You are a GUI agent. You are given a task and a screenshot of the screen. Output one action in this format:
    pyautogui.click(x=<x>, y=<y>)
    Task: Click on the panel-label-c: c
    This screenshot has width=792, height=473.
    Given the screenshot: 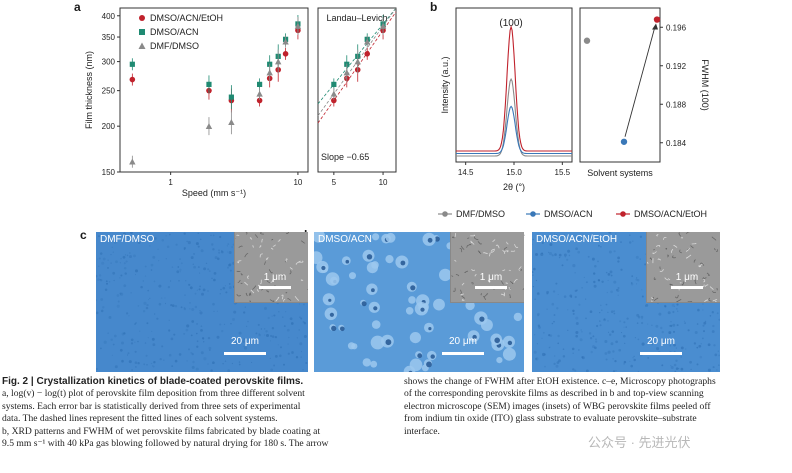 What is the action you would take?
    pyautogui.click(x=83, y=235)
    